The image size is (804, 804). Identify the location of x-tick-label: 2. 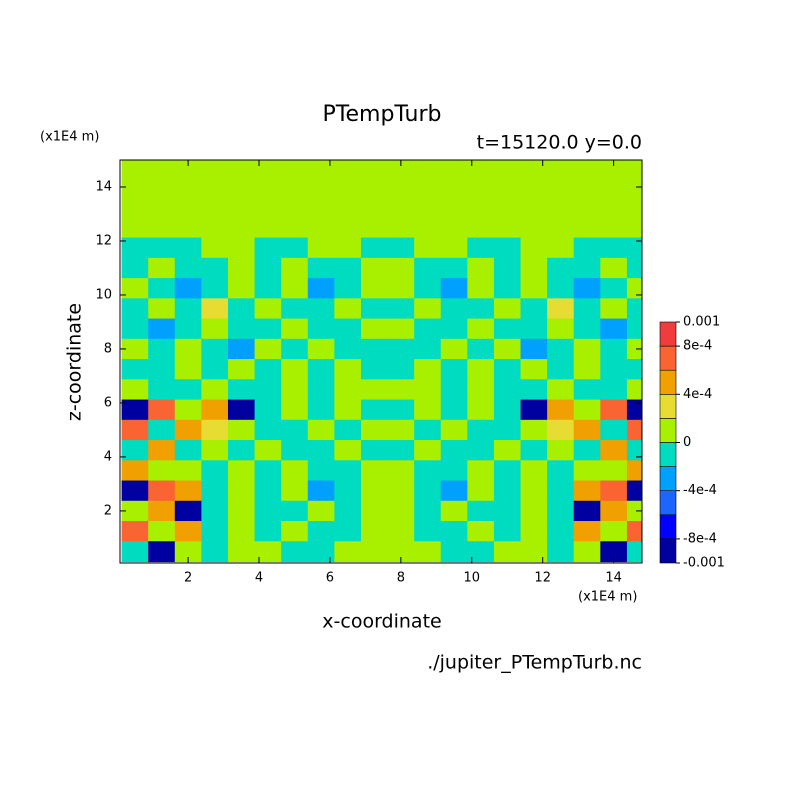
(188, 578).